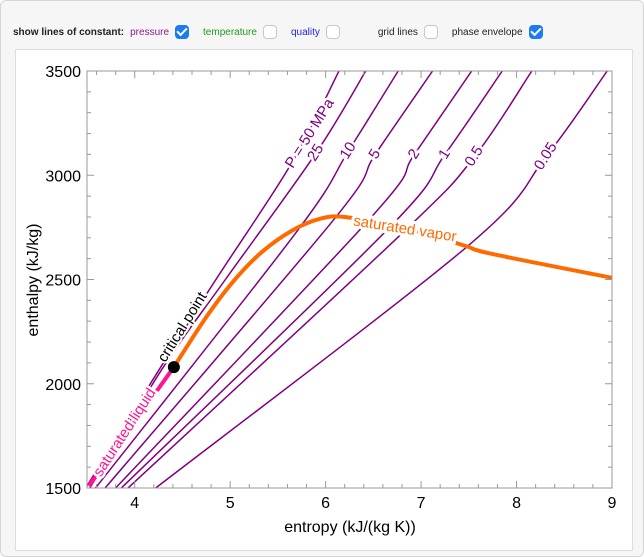 The width and height of the screenshot is (644, 557). Describe the element at coordinates (305, 32) in the screenshot. I see `quality-label: quality` at that location.